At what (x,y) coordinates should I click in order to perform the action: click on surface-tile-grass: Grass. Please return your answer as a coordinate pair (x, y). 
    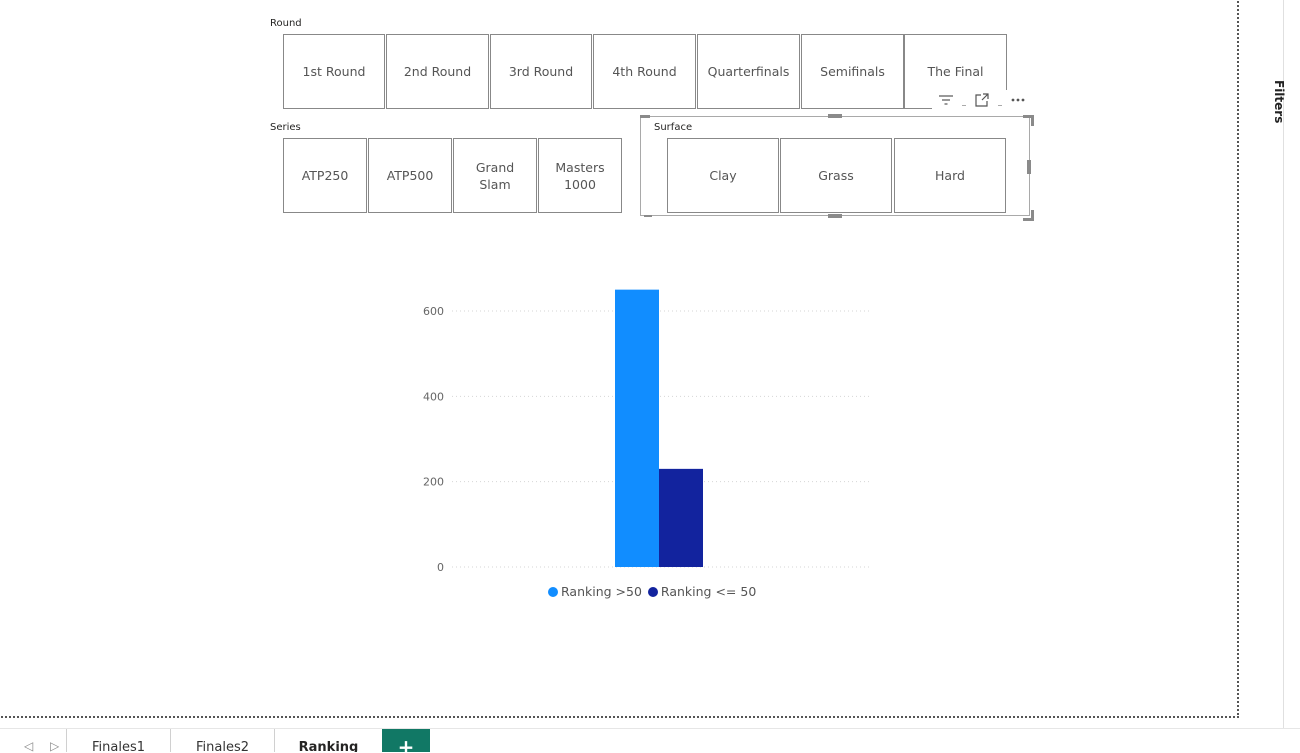
    Looking at the image, I should click on (836, 175).